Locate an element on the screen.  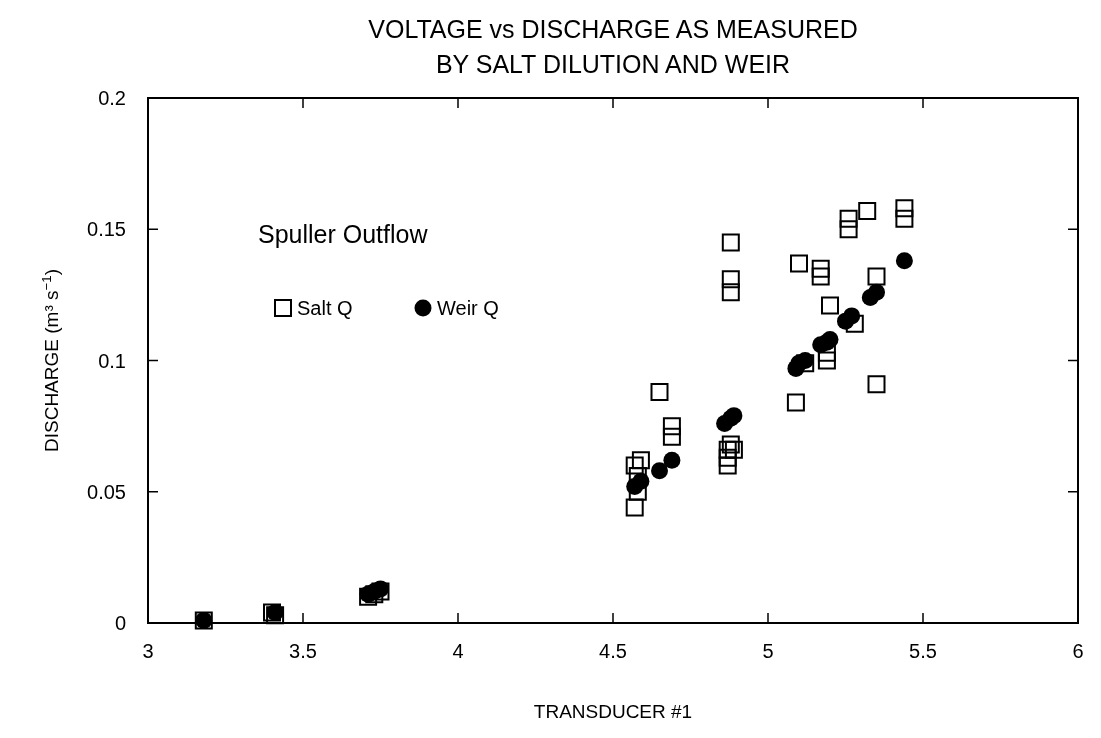
y-tick-label: 0.2 is located at coordinates (112, 98).